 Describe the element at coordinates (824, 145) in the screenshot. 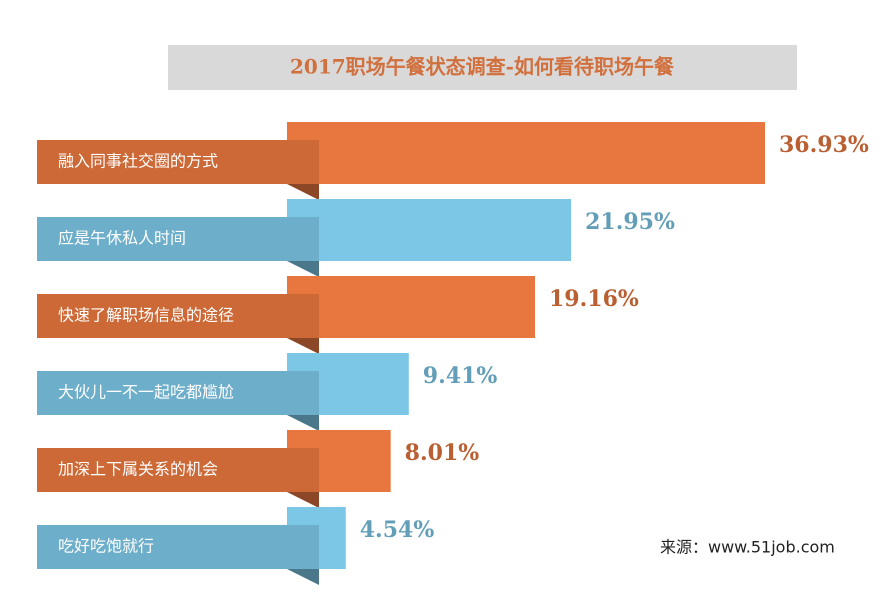

I see `value-label: 36.93%` at that location.